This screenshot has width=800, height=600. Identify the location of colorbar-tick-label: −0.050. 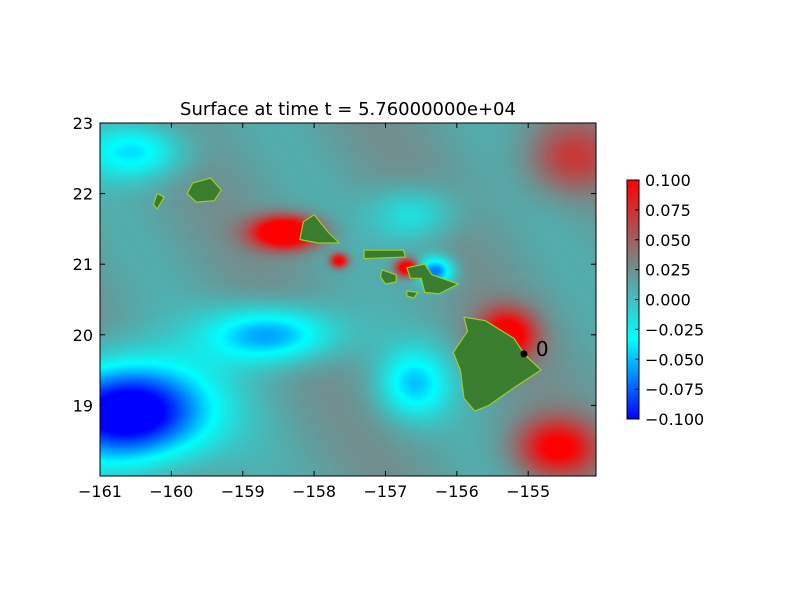
(674, 359).